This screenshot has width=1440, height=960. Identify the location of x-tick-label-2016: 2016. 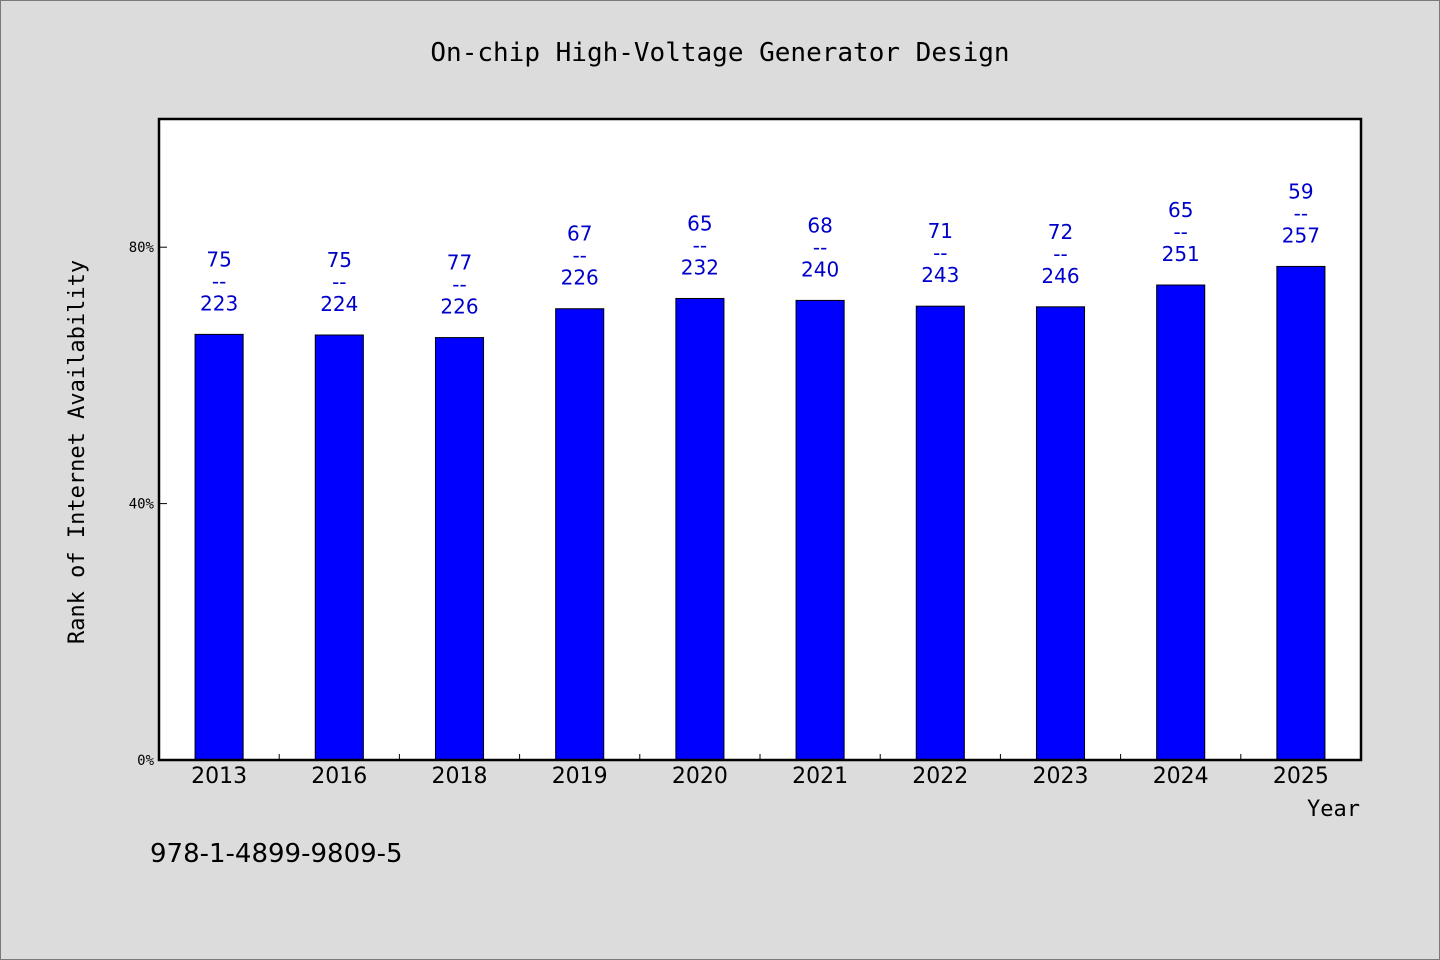
(339, 776).